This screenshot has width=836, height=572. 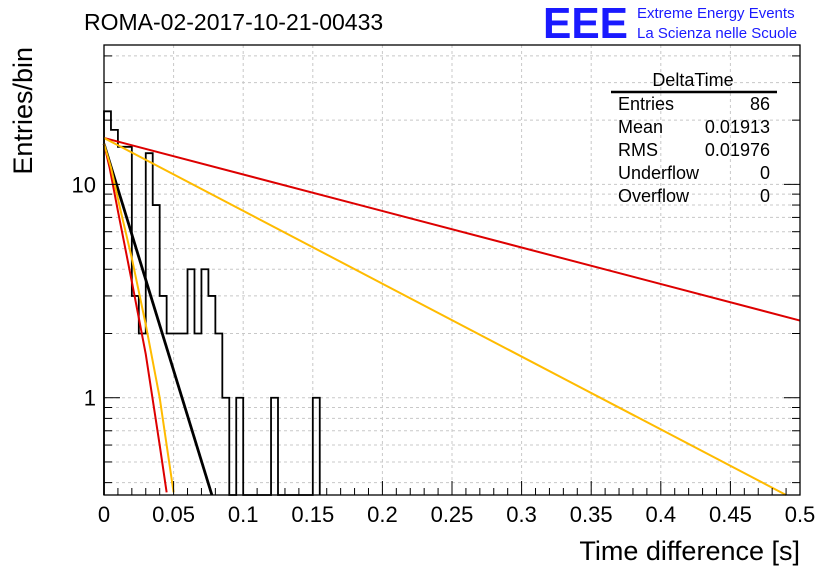 What do you see at coordinates (654, 196) in the screenshot?
I see `stats-label: Overflow` at bounding box center [654, 196].